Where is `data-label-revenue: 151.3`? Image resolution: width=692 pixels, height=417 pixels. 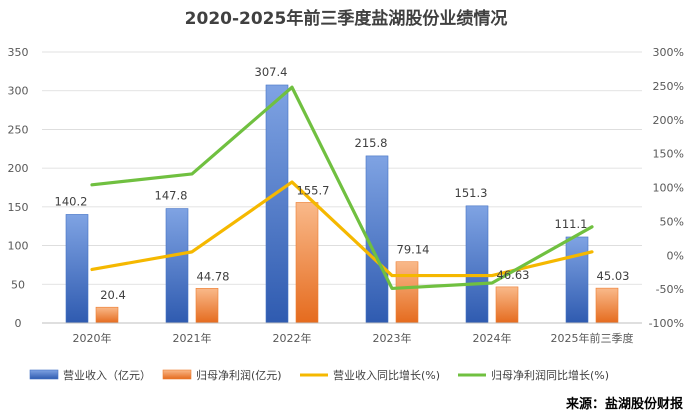 data-label-revenue: 151.3 is located at coordinates (471, 193).